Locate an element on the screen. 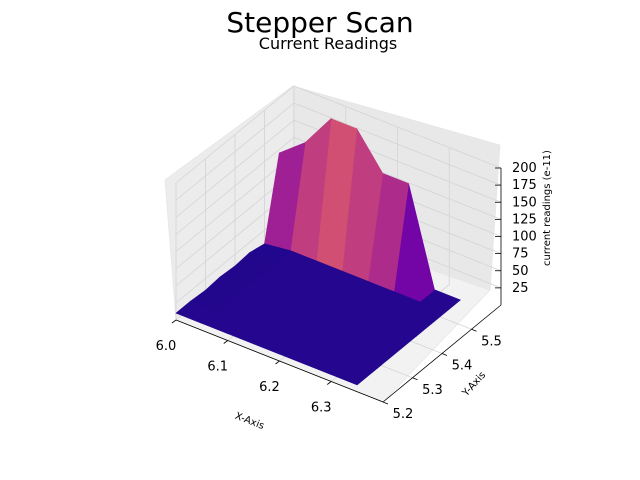 Image resolution: width=640 pixels, height=480 pixels. z-axis-label: current readings (e-11) is located at coordinates (547, 208).